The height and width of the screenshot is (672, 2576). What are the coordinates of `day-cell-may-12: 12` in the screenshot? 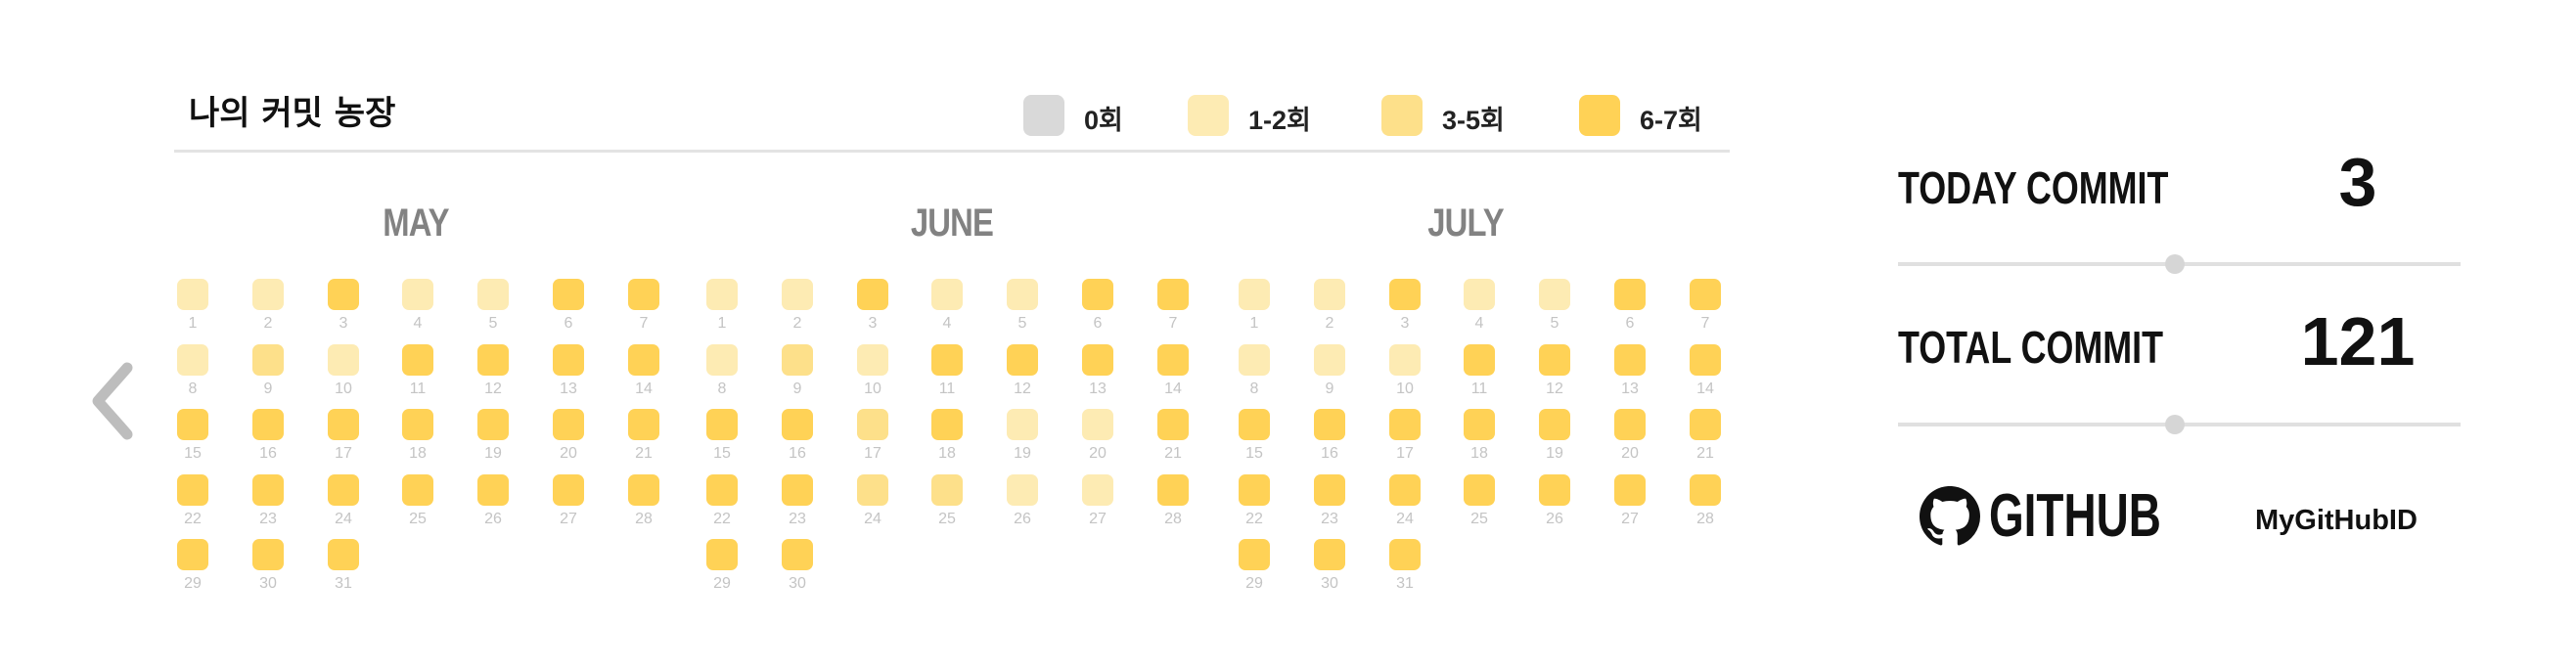 It's located at (493, 371).